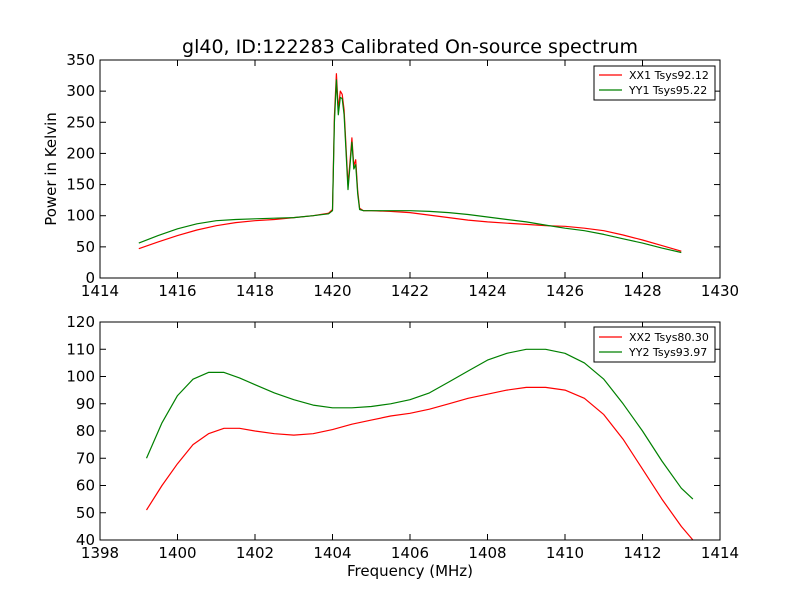 This screenshot has width=800, height=600. What do you see at coordinates (487, 553) in the screenshot?
I see `bottom-plot-x-tick-label: 1408` at bounding box center [487, 553].